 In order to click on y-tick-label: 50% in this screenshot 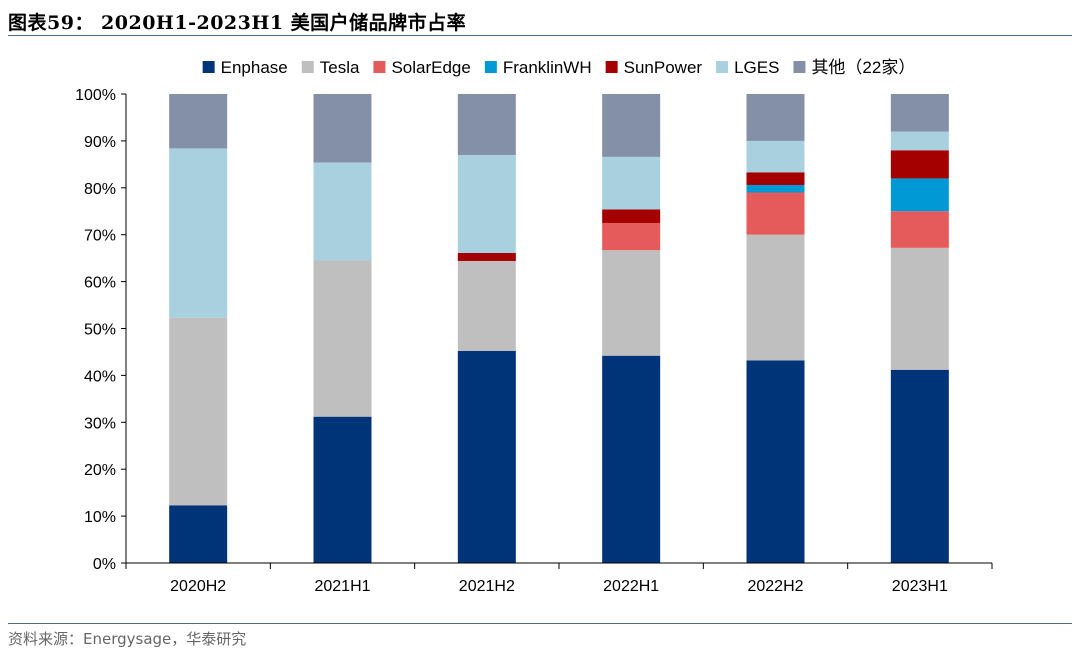, I will do `click(100, 330)`.